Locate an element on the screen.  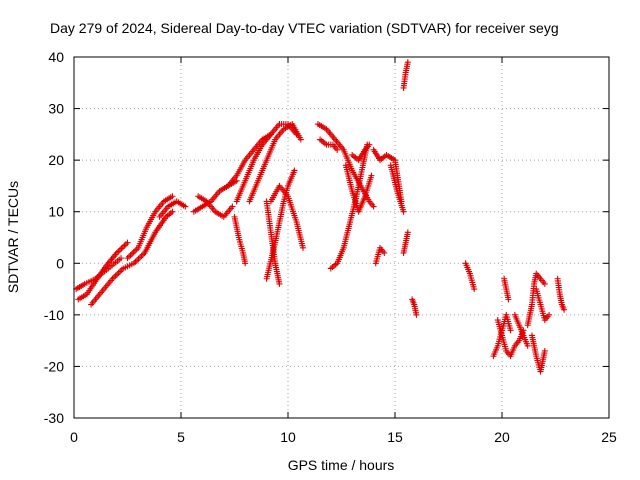
y-tick-label: -10 is located at coordinates (54, 315).